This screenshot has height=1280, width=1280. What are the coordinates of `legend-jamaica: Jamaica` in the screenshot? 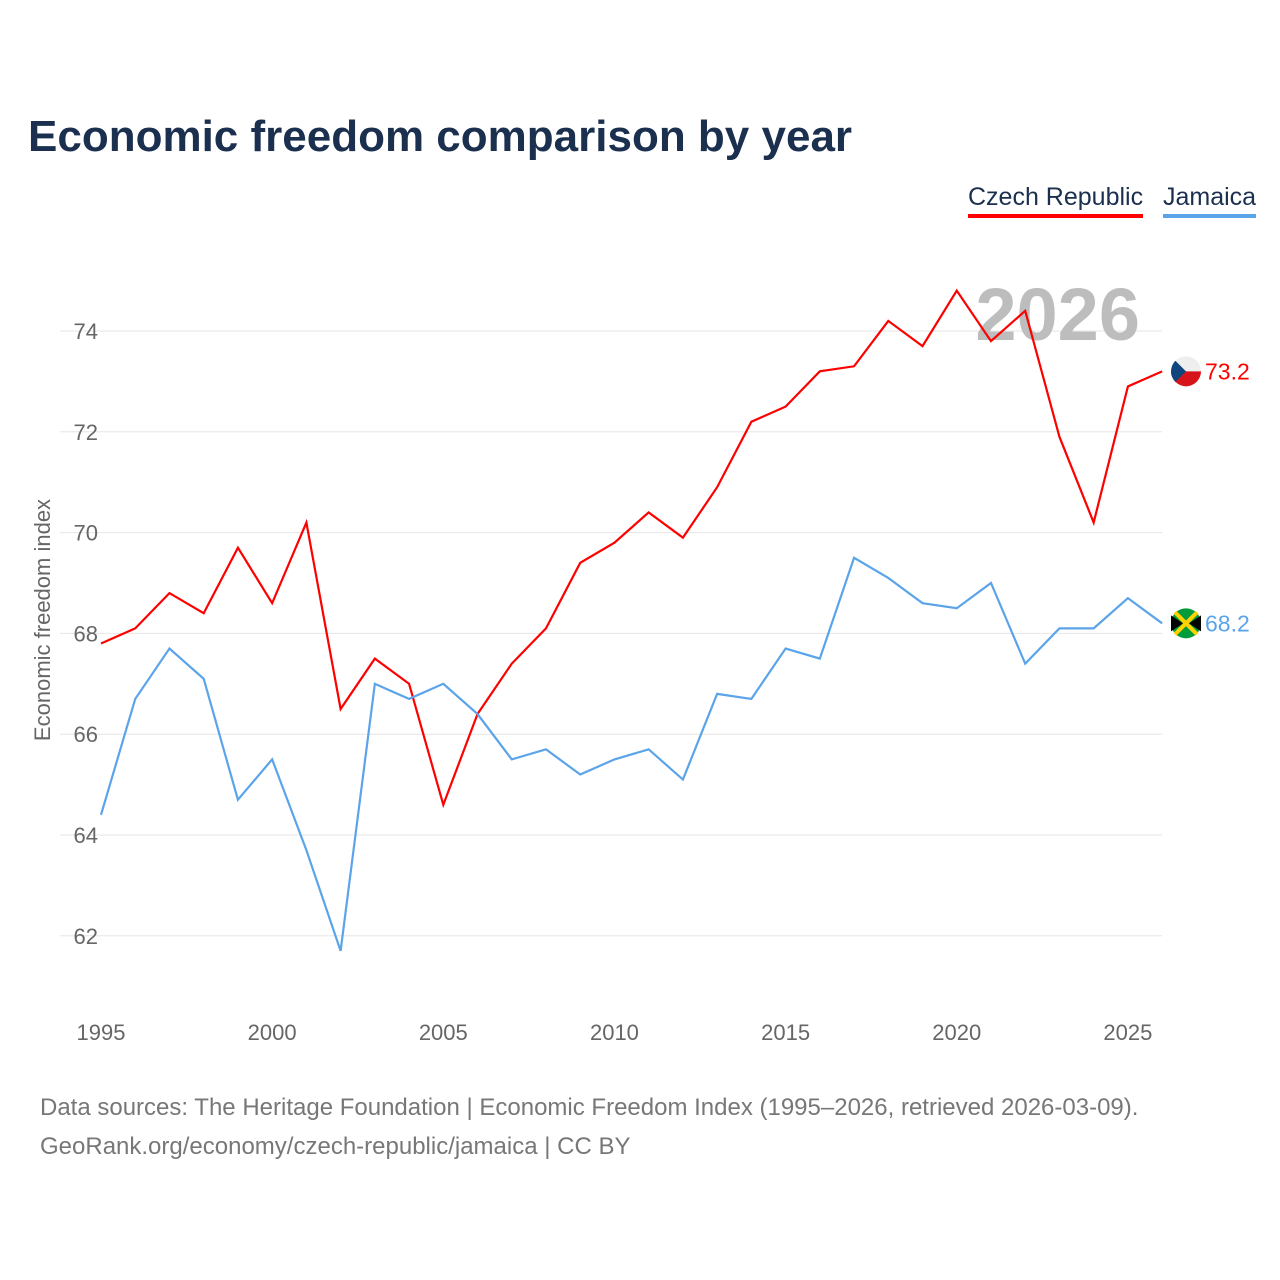 It's located at (1210, 200).